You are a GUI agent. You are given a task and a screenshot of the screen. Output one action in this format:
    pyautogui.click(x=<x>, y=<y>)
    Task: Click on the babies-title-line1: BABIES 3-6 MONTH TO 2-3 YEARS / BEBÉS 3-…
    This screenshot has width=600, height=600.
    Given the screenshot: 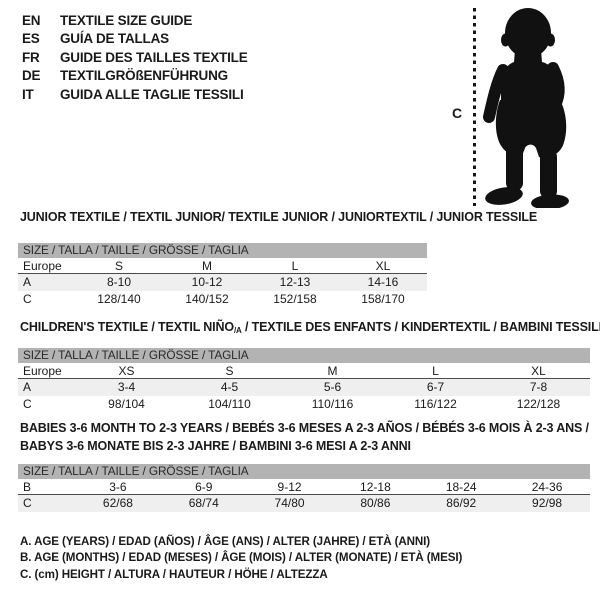 What is the action you would take?
    pyautogui.click(x=304, y=428)
    